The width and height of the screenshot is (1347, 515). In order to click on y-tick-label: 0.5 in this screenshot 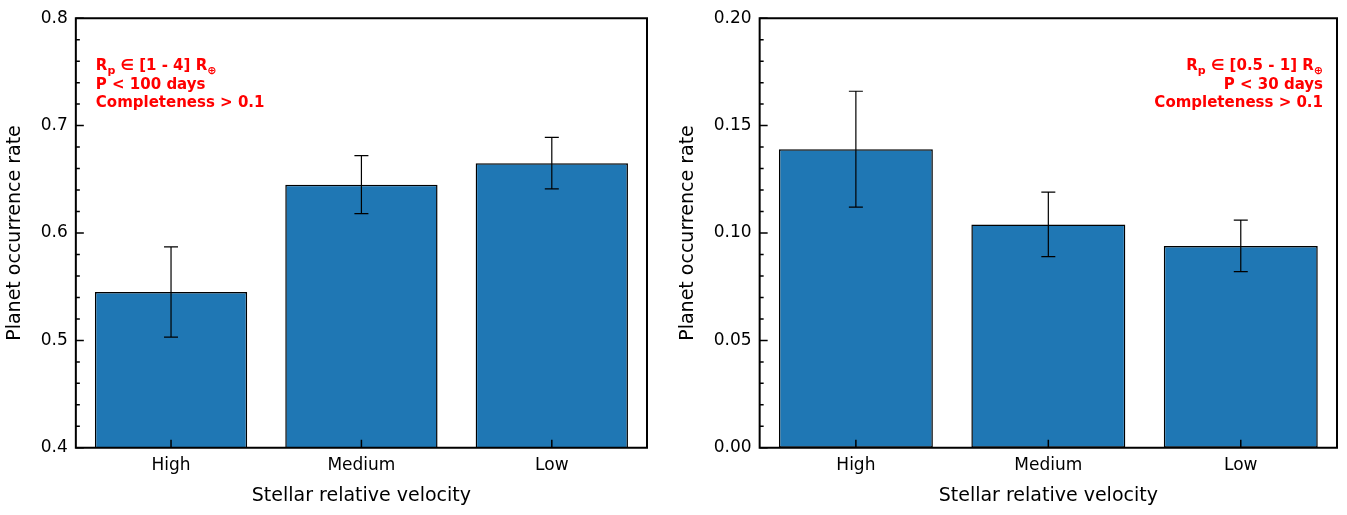, I will do `click(54, 338)`.